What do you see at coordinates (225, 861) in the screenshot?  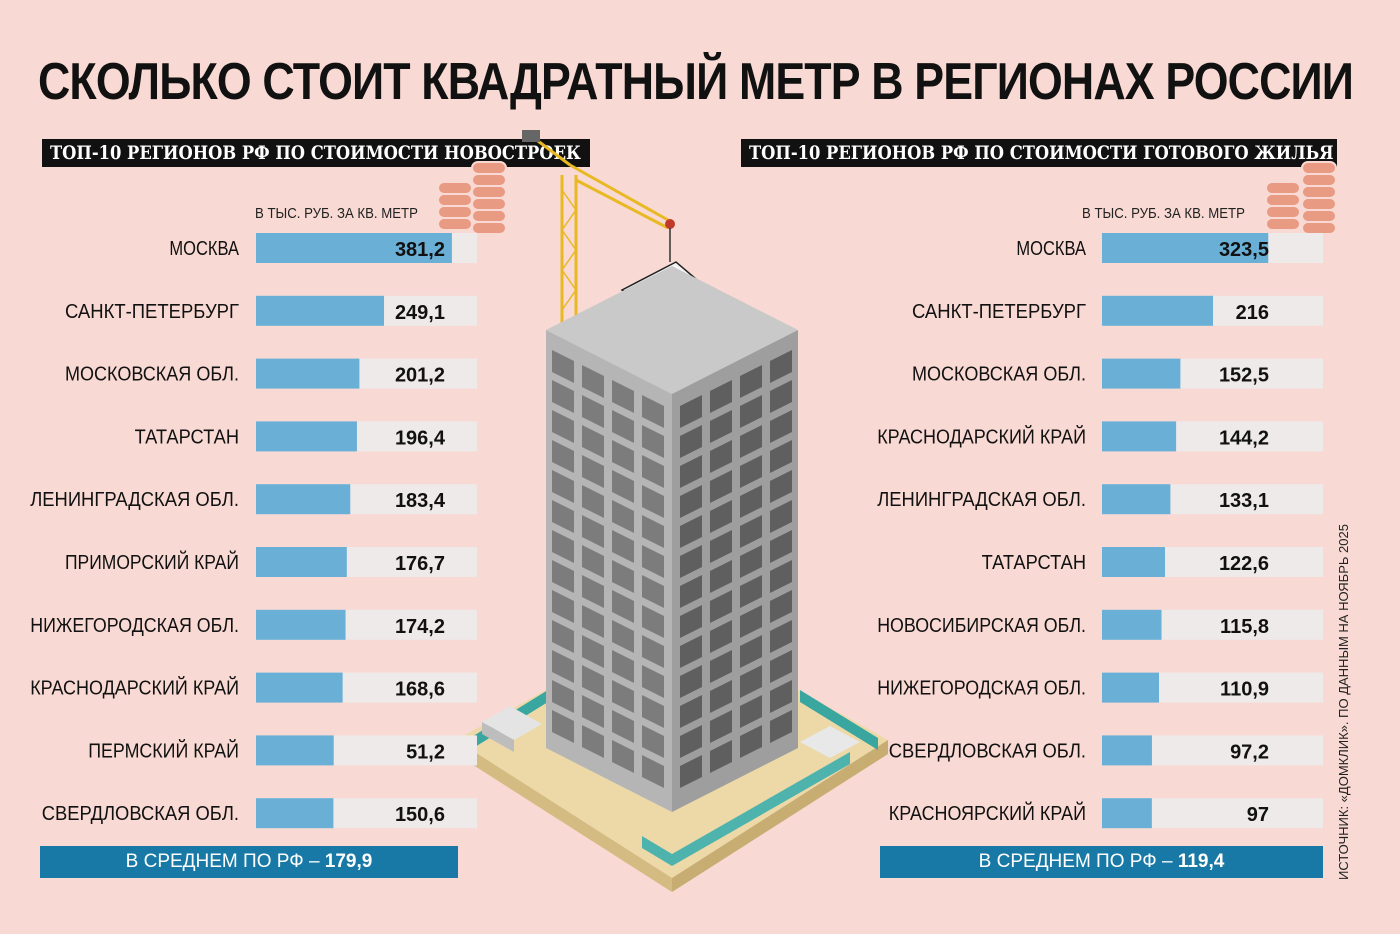 I see `left-average-label: В СРЕДНЕМ ПО РФ –` at bounding box center [225, 861].